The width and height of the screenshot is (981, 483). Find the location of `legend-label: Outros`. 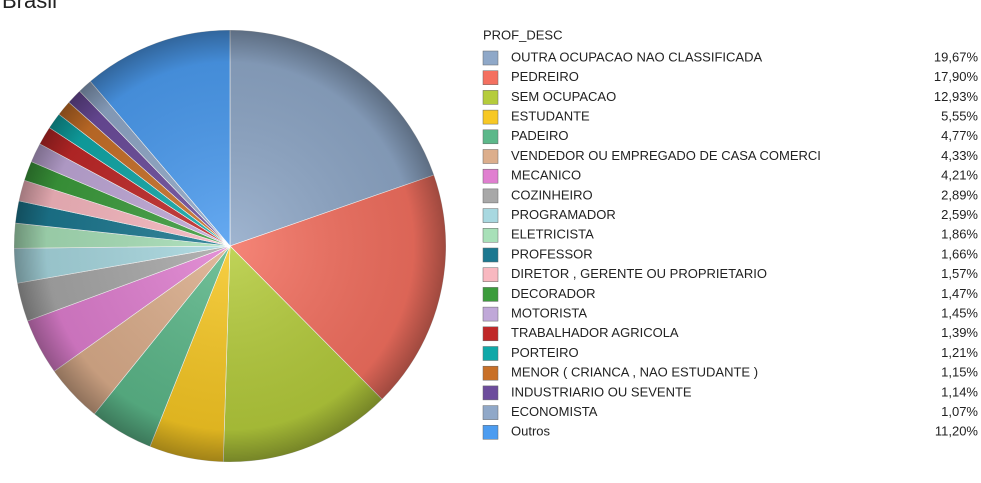

legend-label: Outros is located at coordinates (531, 431).